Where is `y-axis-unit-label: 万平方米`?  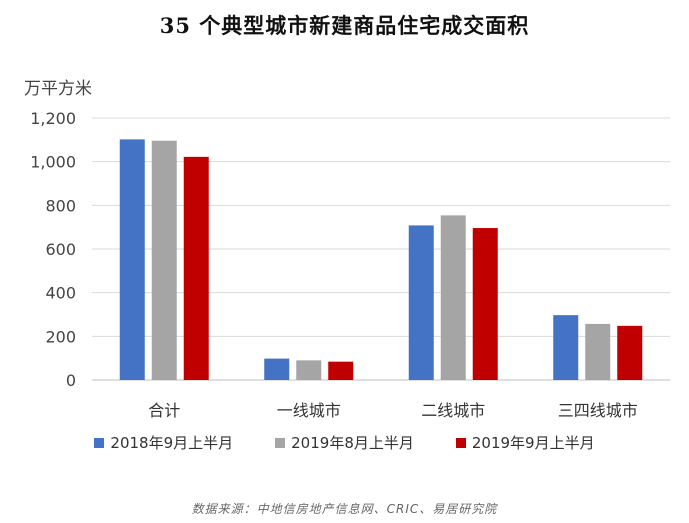
y-axis-unit-label: 万平方米 is located at coordinates (58, 89).